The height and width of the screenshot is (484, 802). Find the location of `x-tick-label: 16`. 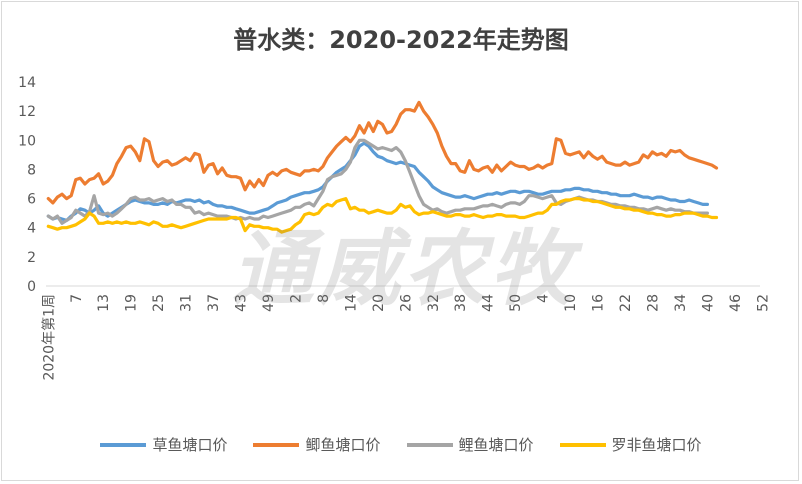

x-tick-label: 16 is located at coordinates (599, 303).